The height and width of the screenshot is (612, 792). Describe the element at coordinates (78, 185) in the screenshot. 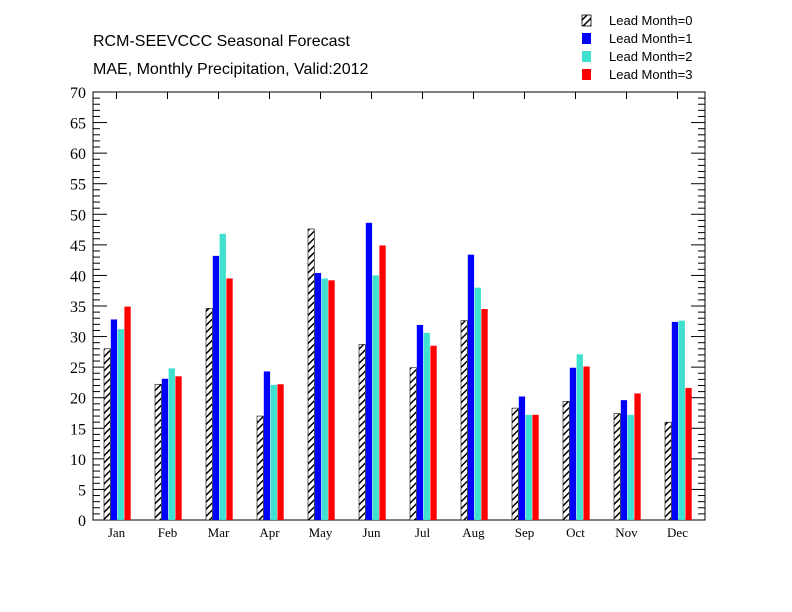

I see `y-tick-label: 55` at that location.